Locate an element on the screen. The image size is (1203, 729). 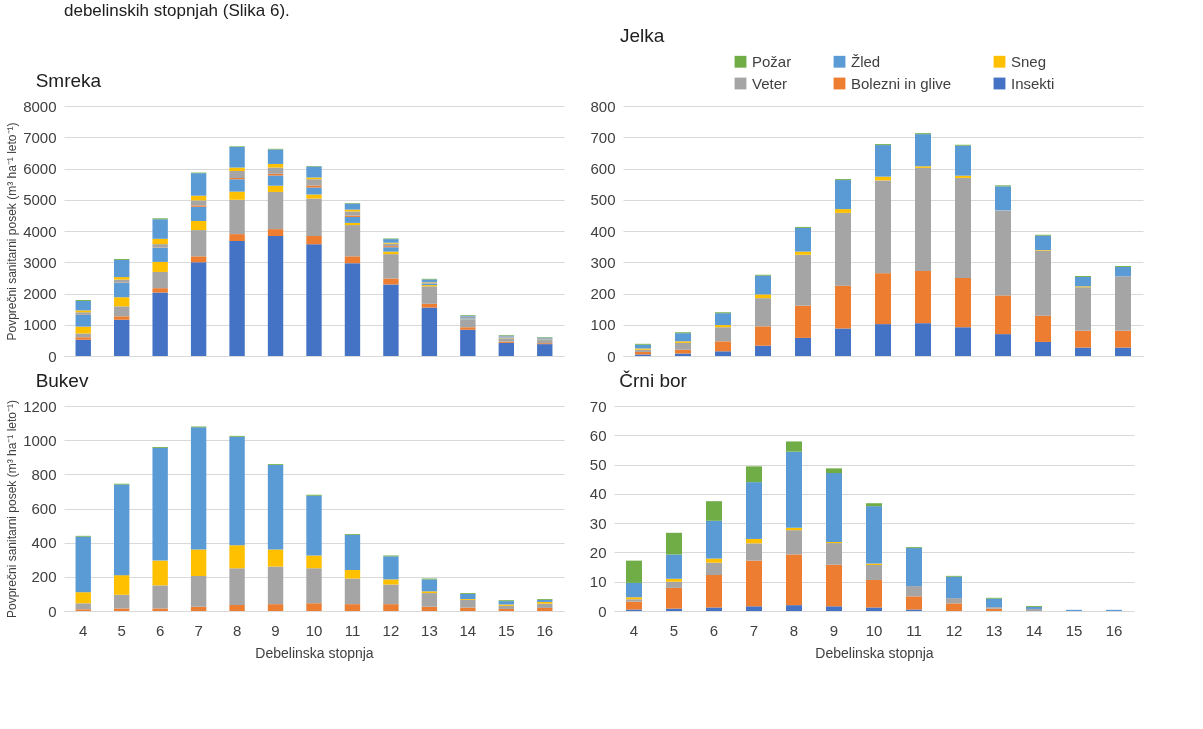
legend-label: Bolezni in glive is located at coordinates (901, 83).